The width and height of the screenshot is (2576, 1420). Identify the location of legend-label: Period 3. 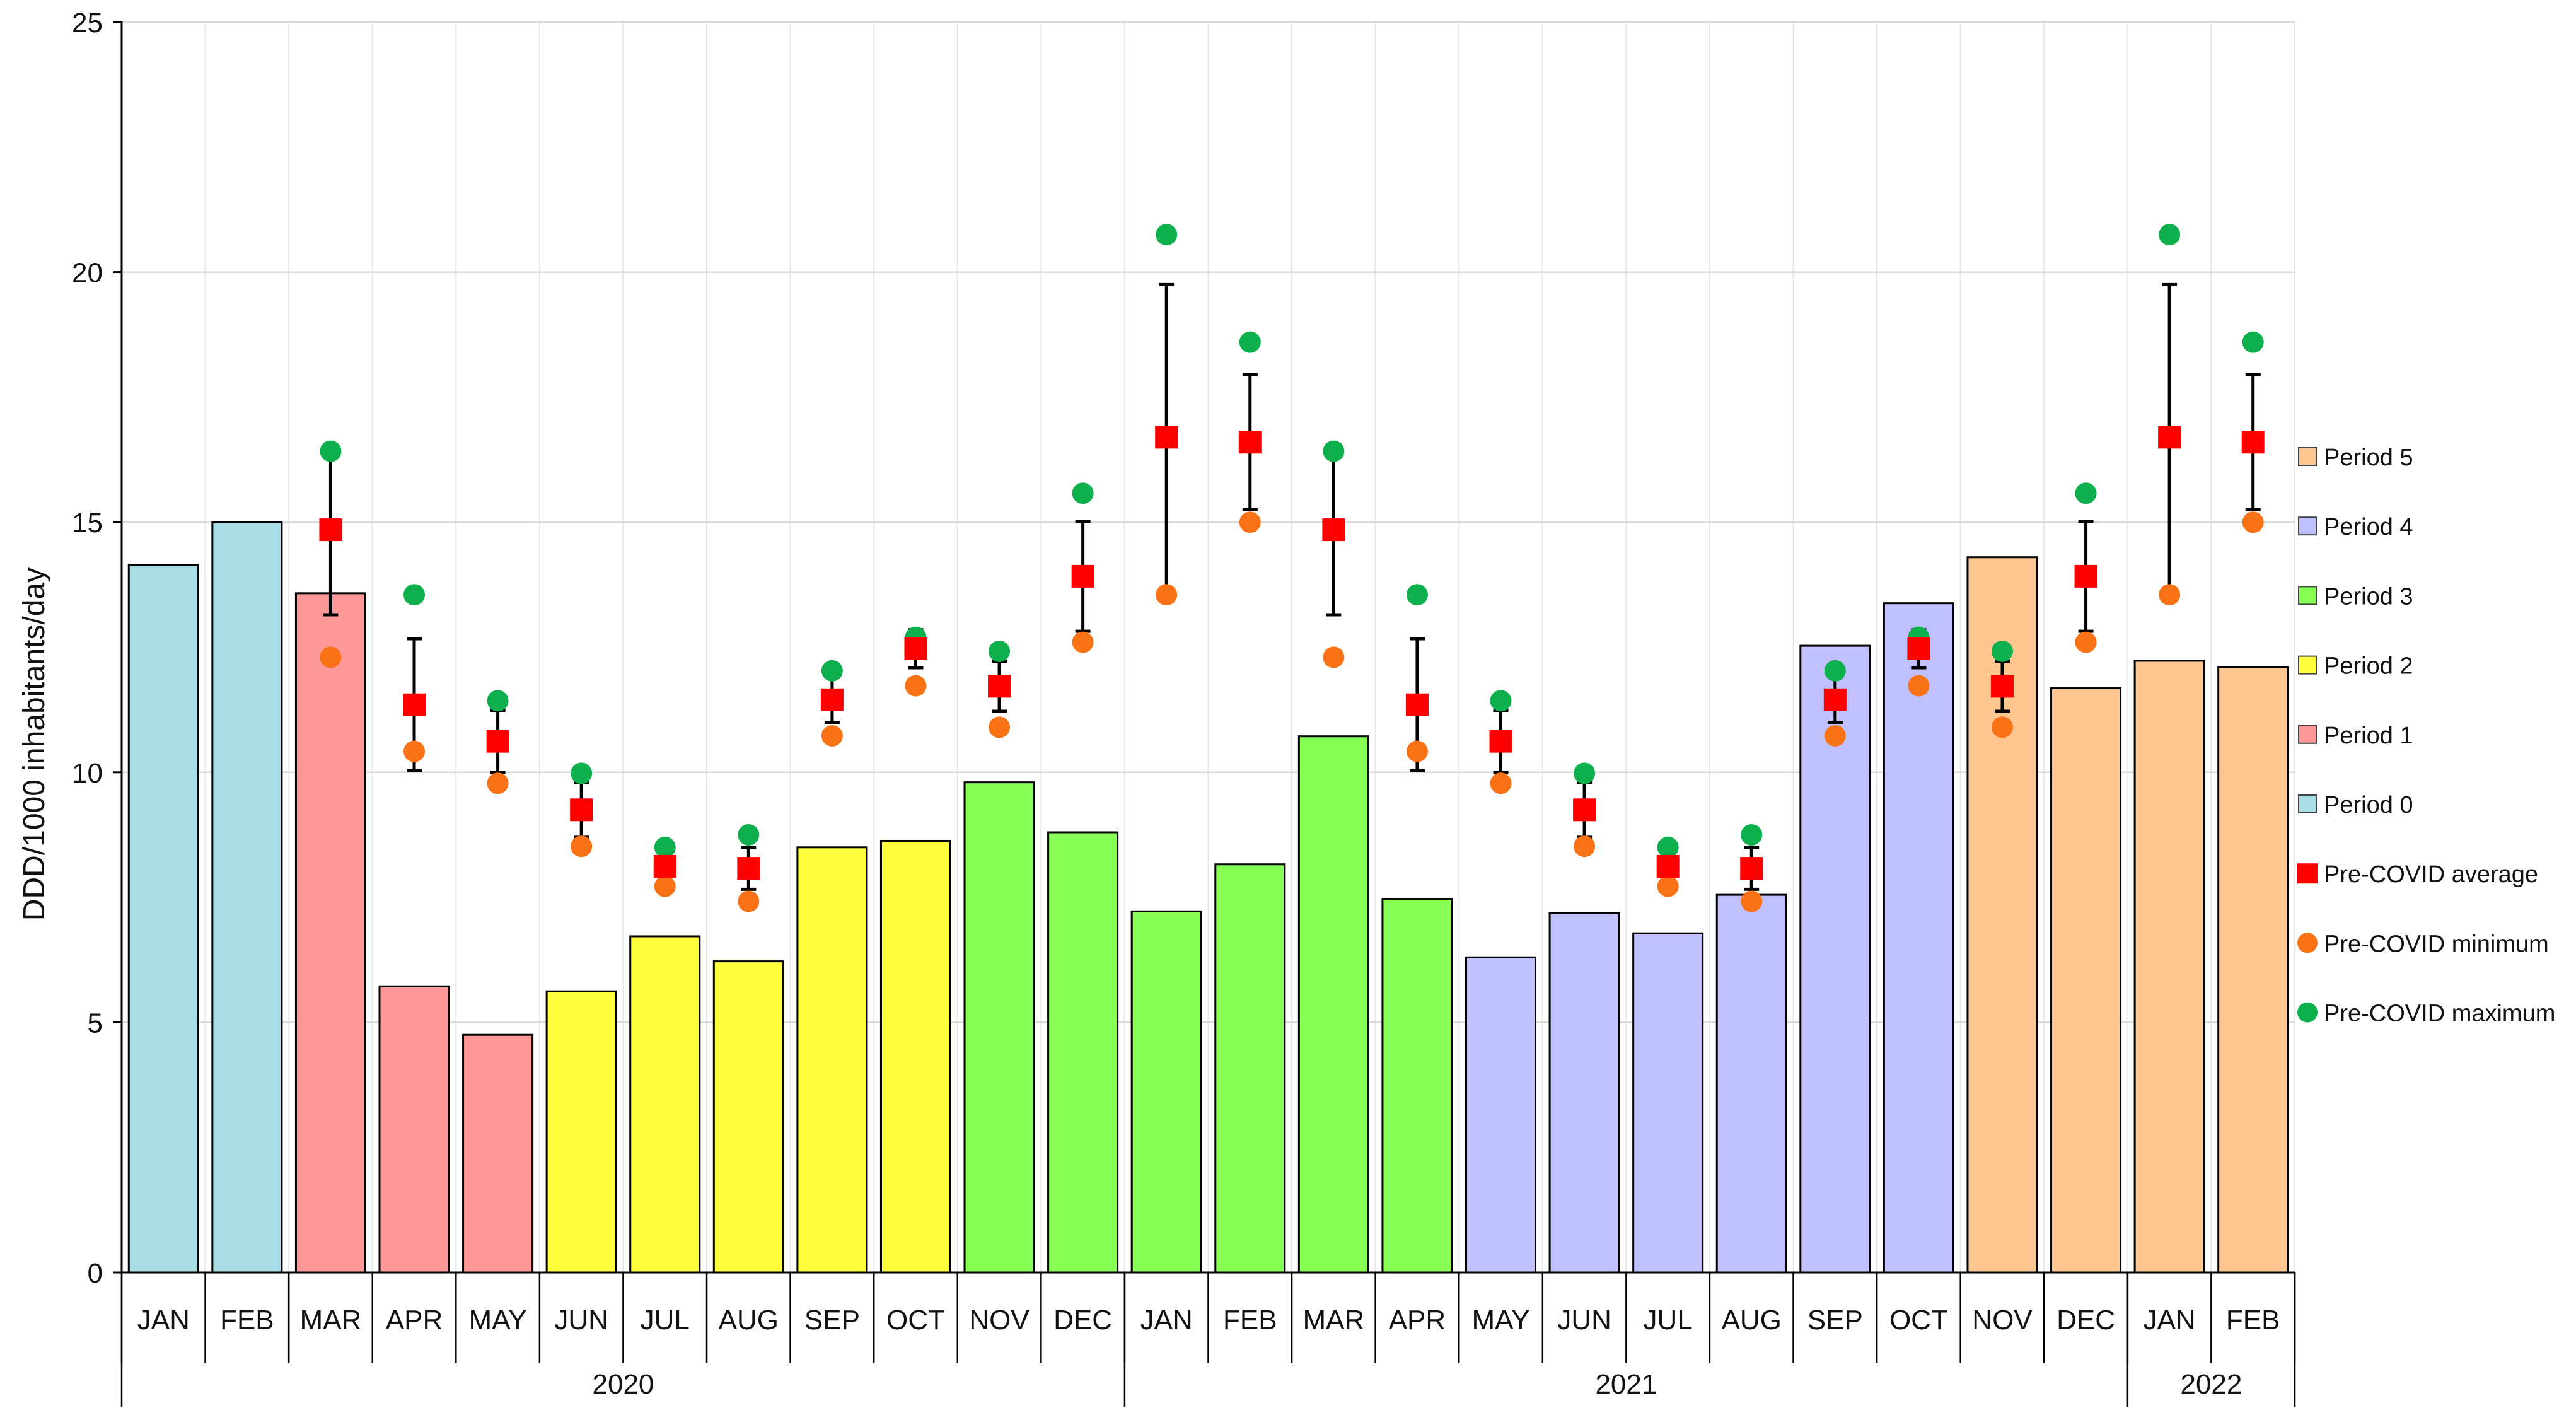
(2368, 596).